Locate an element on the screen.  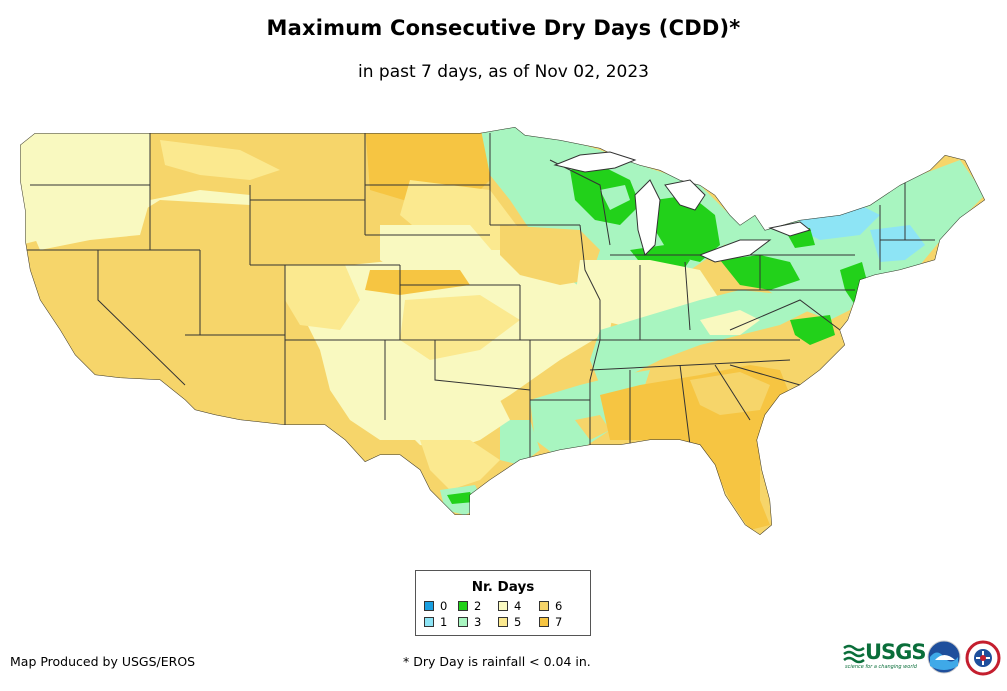
legend-title: Nr. Days is located at coordinates (503, 587).